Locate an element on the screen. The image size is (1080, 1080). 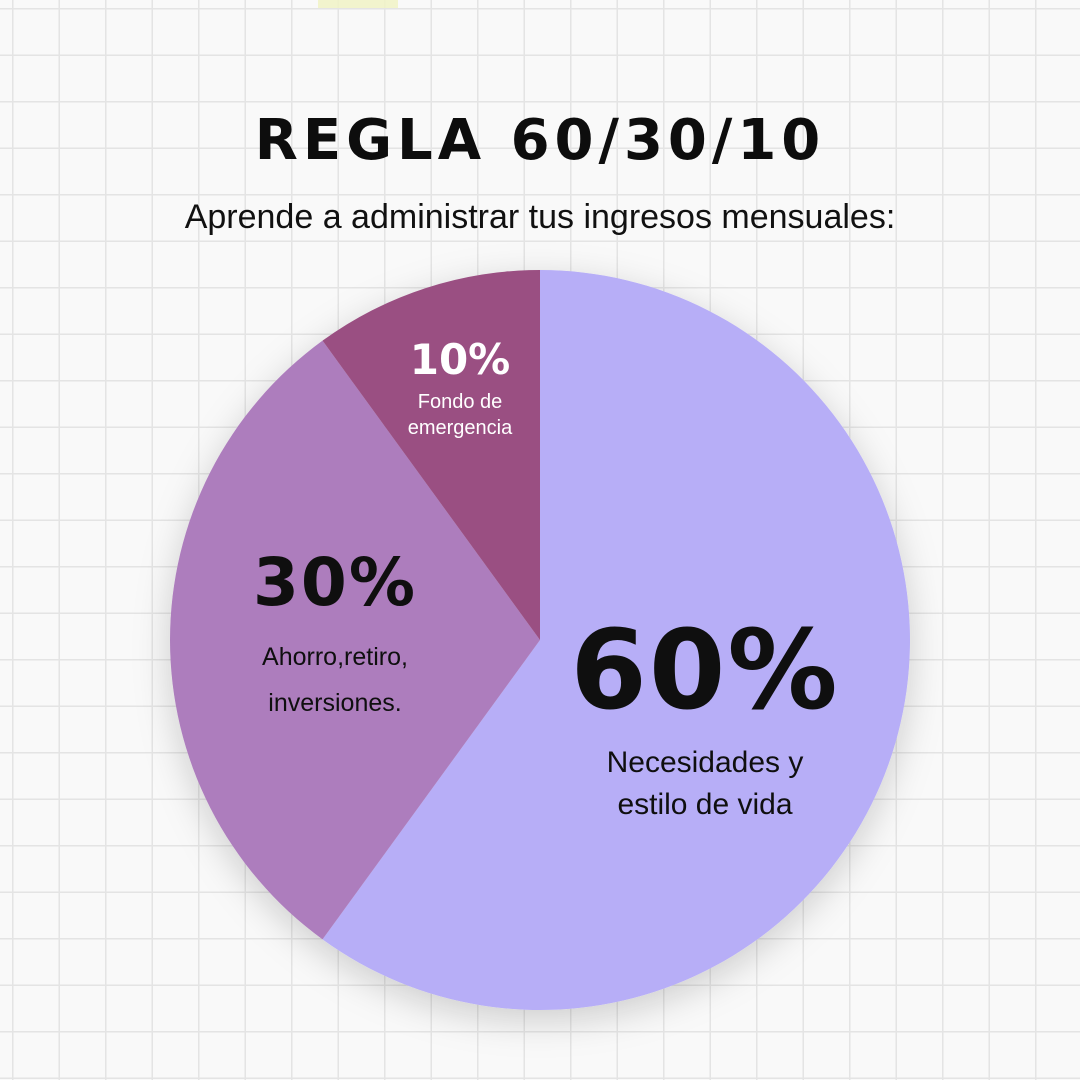
slice-percent-necesidades: 60% is located at coordinates (705, 670).